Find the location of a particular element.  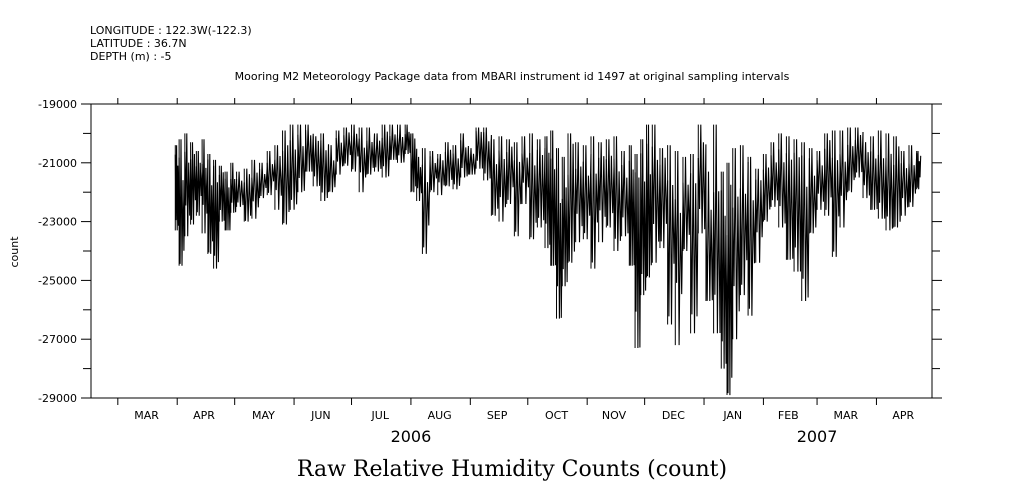

x-month-label: AUG is located at coordinates (440, 415).